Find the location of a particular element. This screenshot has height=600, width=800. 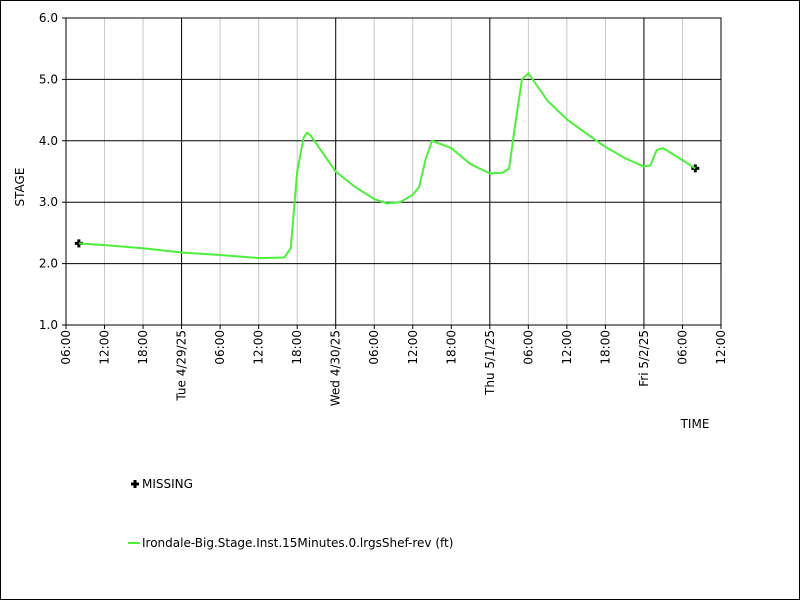

legend-label: MISSING is located at coordinates (167, 484).